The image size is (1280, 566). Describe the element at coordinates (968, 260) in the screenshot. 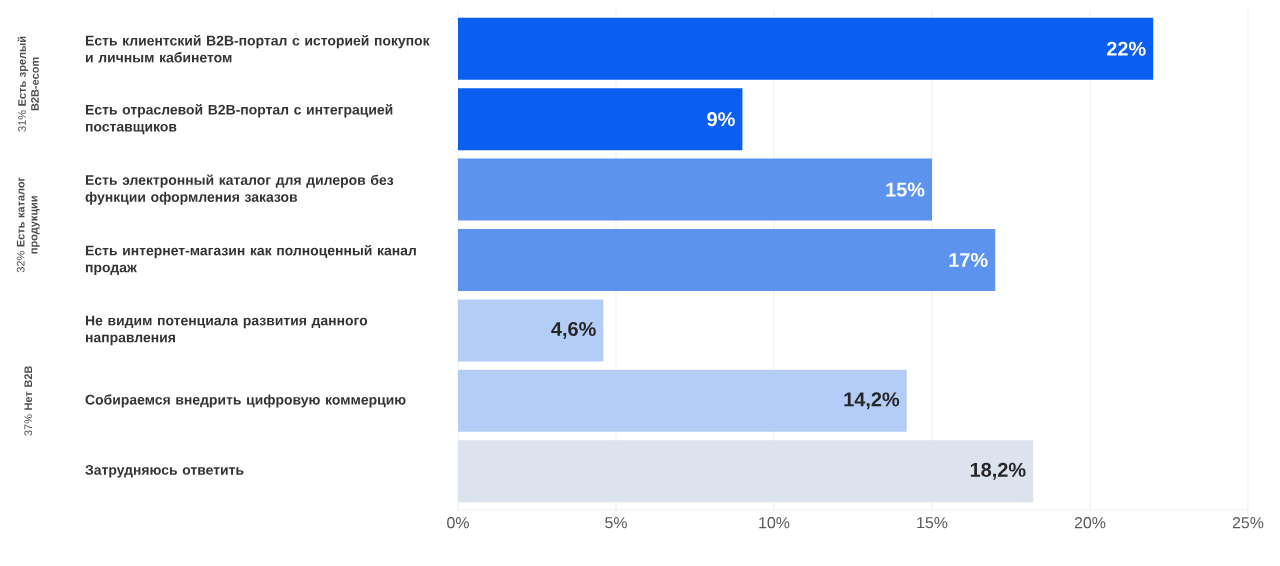

I see `data-label: 17%` at that location.